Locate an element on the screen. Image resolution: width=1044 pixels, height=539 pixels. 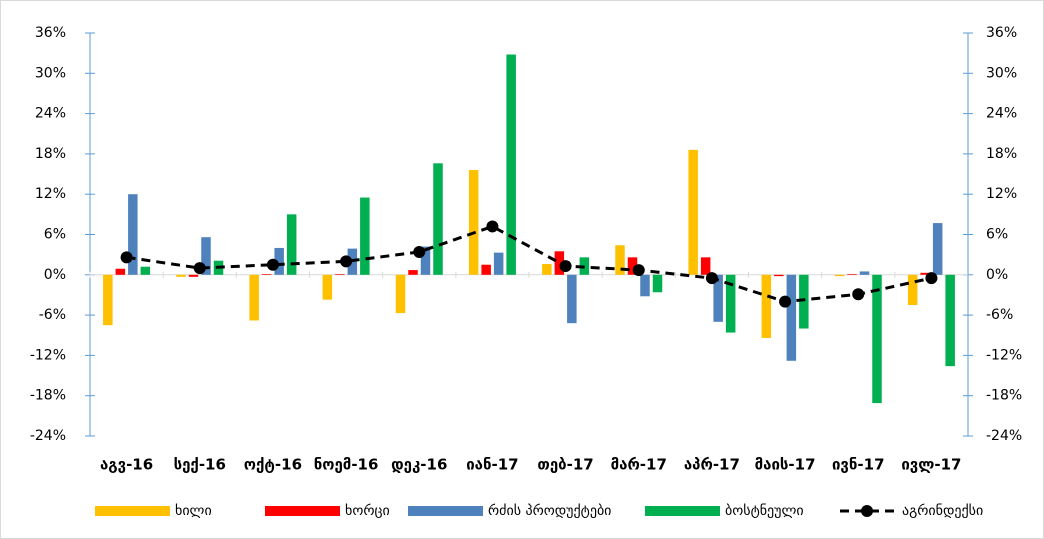
y2-tick-label: -18% is located at coordinates (1004, 396).